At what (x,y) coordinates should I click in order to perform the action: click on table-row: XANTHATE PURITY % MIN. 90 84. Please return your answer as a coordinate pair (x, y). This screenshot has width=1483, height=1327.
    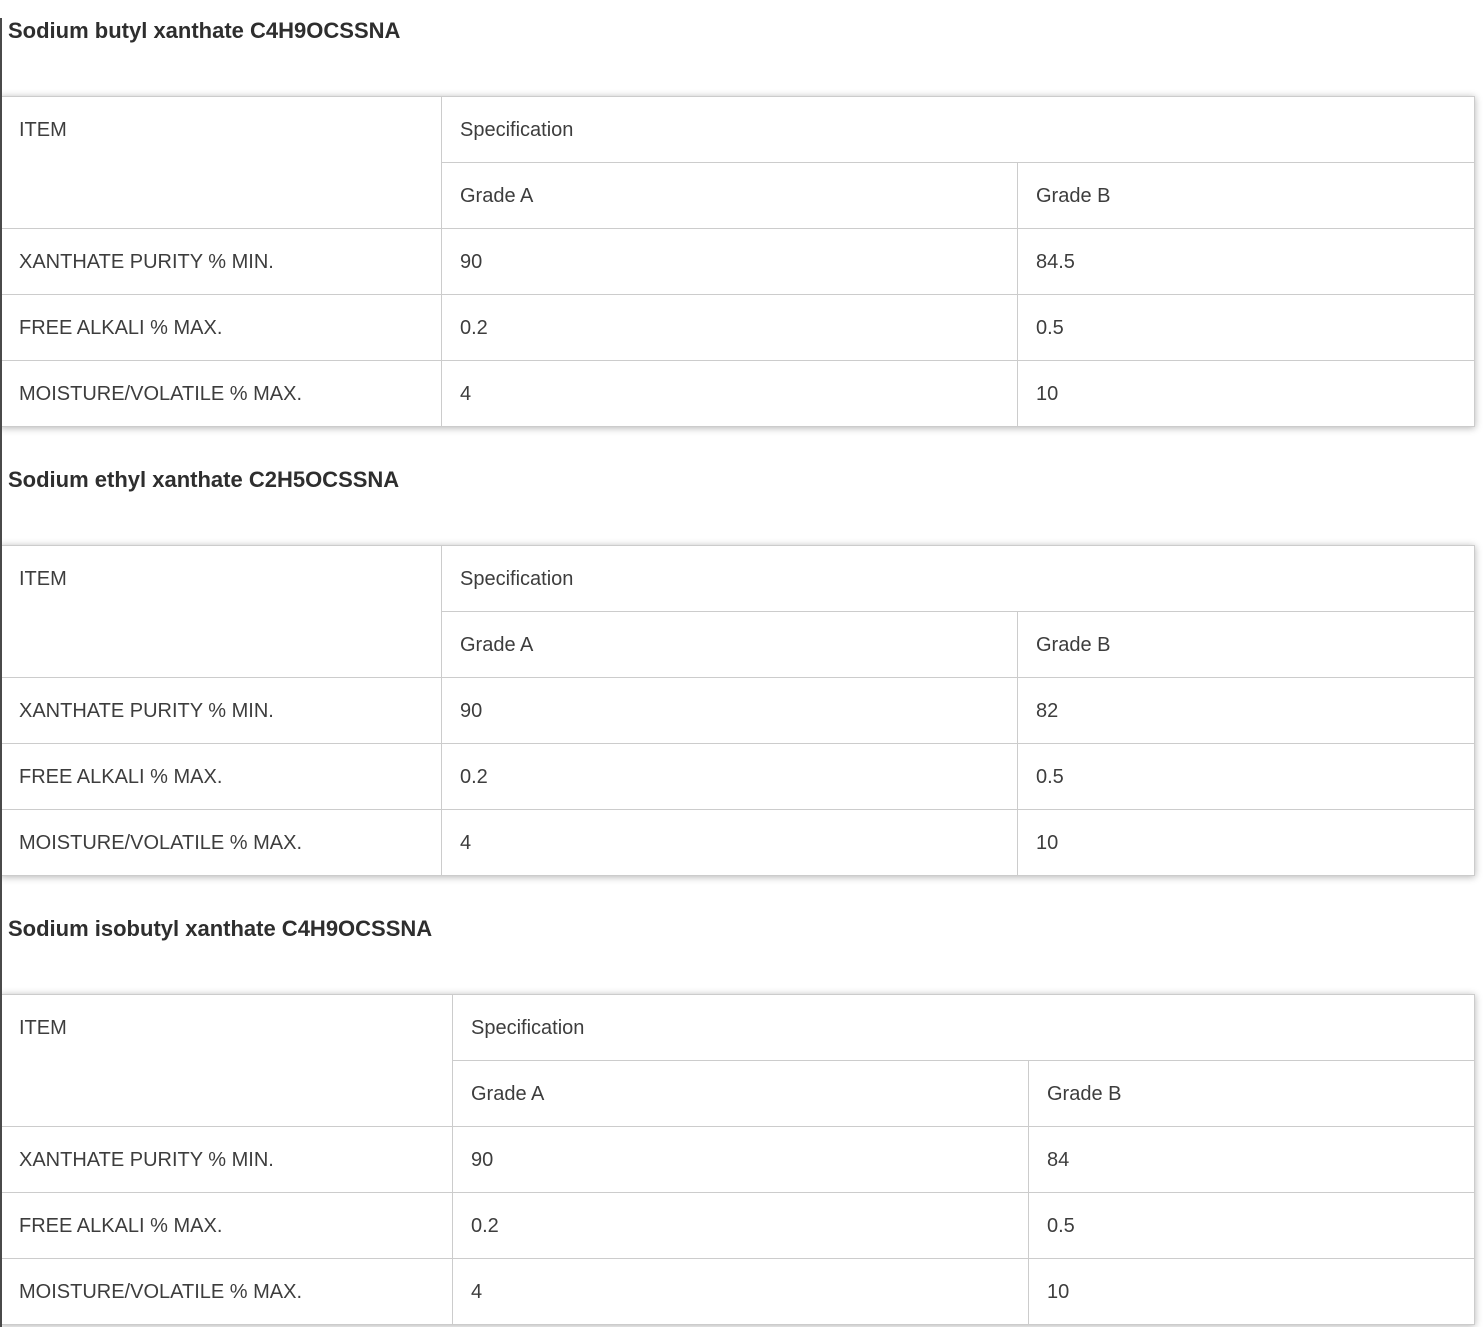
    Looking at the image, I should click on (737, 1159).